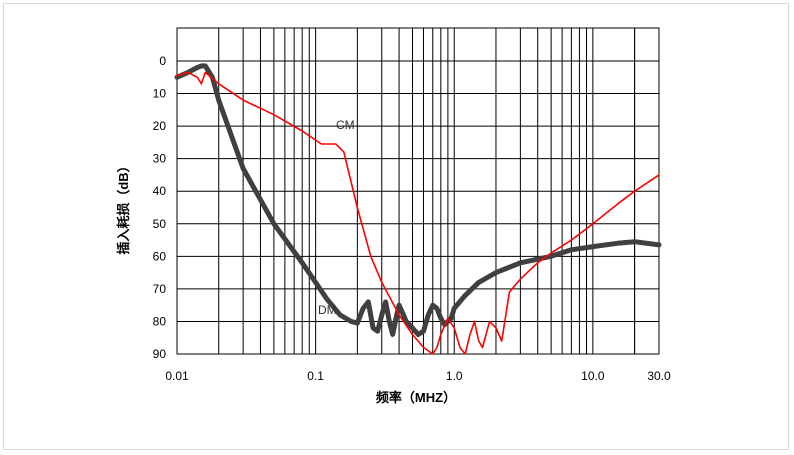 Image resolution: width=794 pixels, height=455 pixels. What do you see at coordinates (160, 126) in the screenshot?
I see `y-tick-label: 20` at bounding box center [160, 126].